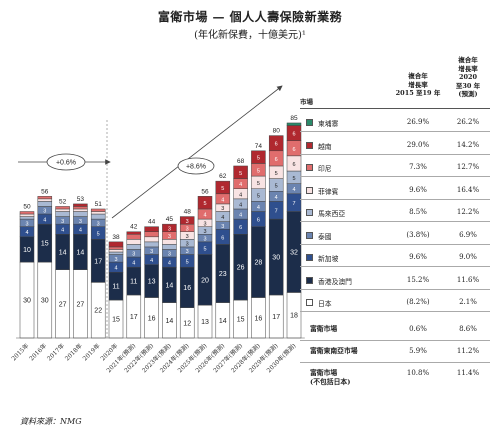 This screenshot has height=437, width=500. I want to click on cagr-hist-hk_macau: 15.2%, so click(418, 279).